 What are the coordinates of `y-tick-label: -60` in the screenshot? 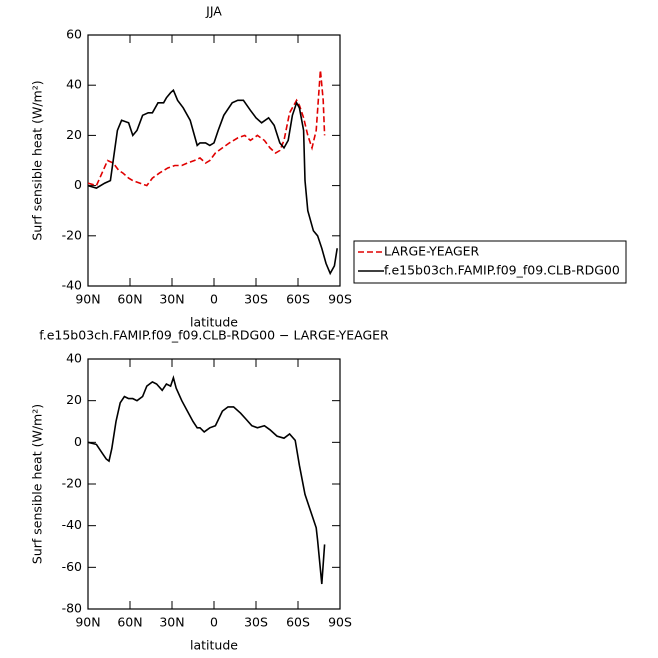 It's located at (72, 566).